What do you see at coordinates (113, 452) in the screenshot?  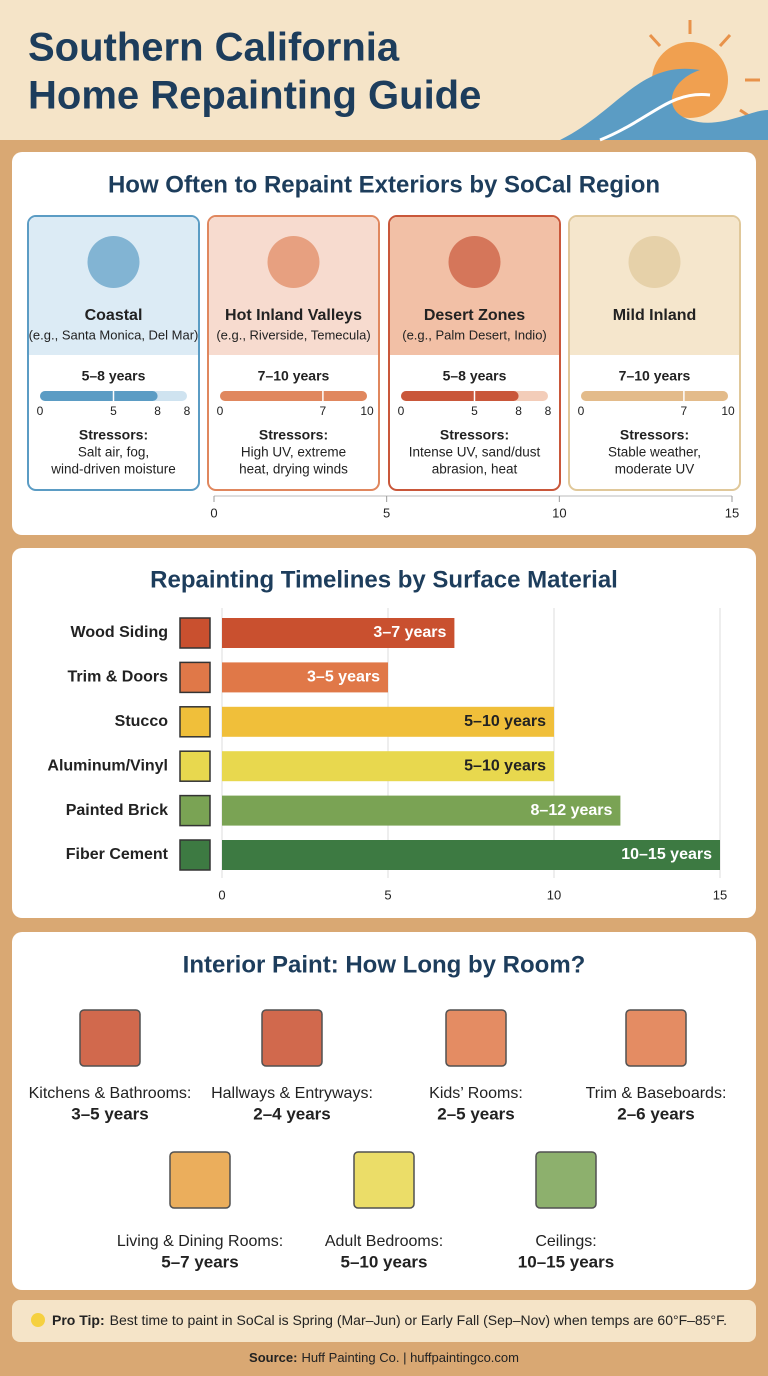 I see `stressor: Salt air, fog,` at bounding box center [113, 452].